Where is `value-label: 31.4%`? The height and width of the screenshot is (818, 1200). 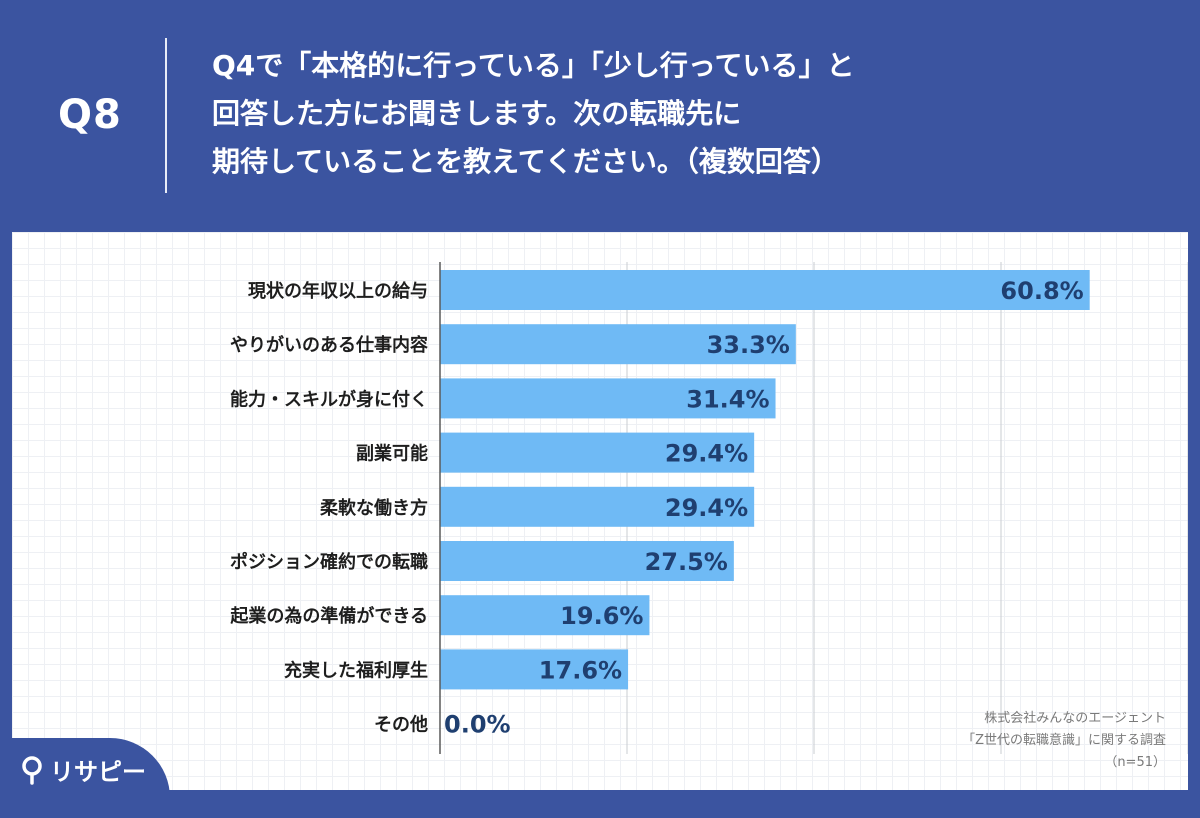 value-label: 31.4% is located at coordinates (727, 399).